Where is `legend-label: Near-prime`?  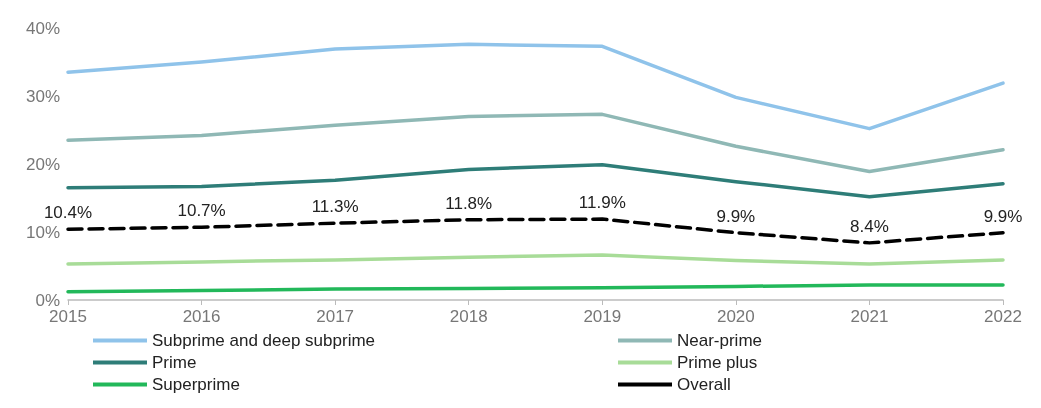 legend-label: Near-prime is located at coordinates (720, 340).